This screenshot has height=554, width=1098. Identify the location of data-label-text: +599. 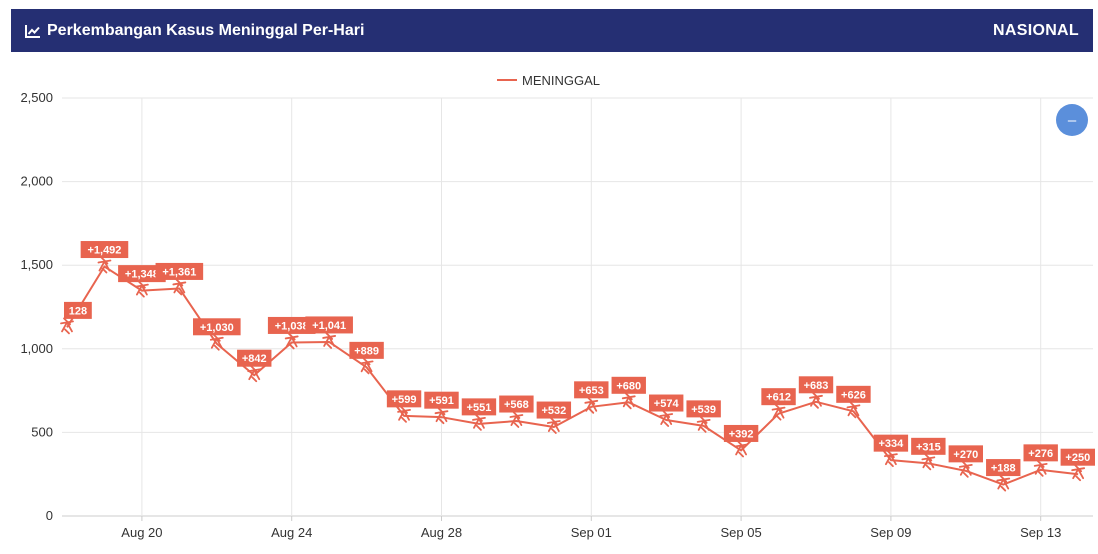
(404, 400).